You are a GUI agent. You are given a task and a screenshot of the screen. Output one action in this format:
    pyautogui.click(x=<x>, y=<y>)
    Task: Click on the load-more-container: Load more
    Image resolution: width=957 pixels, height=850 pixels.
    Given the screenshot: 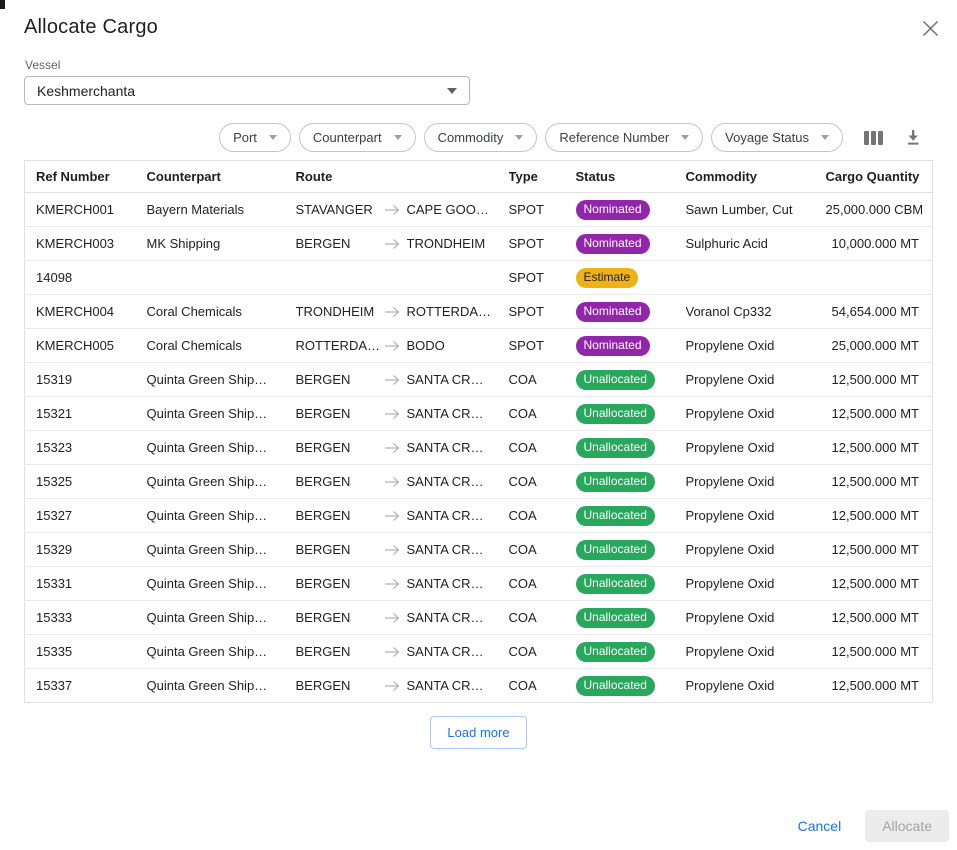 What is the action you would take?
    pyautogui.click(x=478, y=732)
    